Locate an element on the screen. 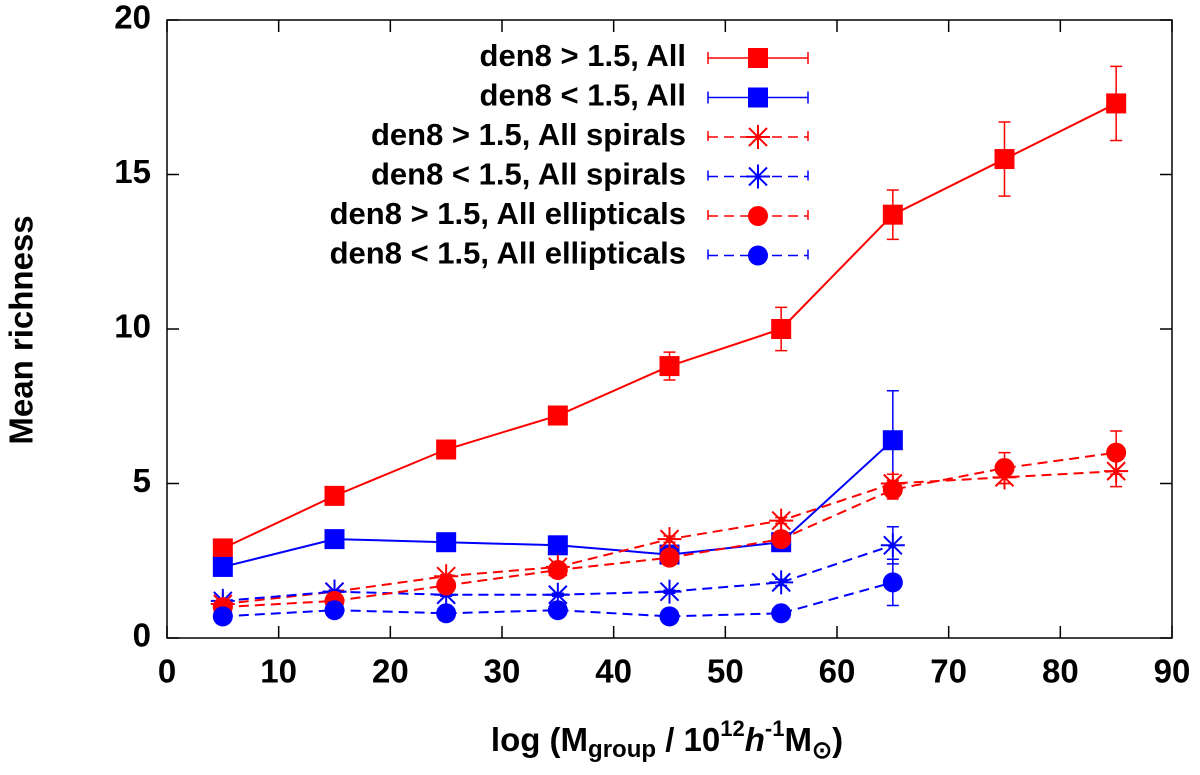 This screenshot has width=1200, height=775. x-tick-label: 30 is located at coordinates (502, 671).